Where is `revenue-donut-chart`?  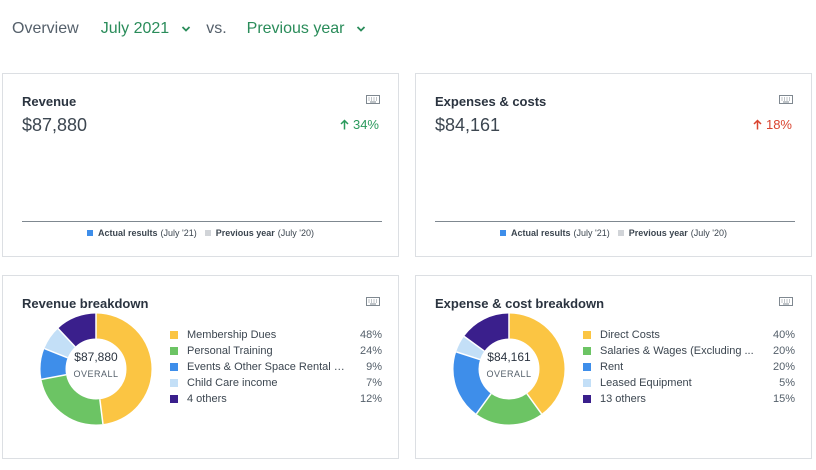 revenue-donut-chart is located at coordinates (96, 369).